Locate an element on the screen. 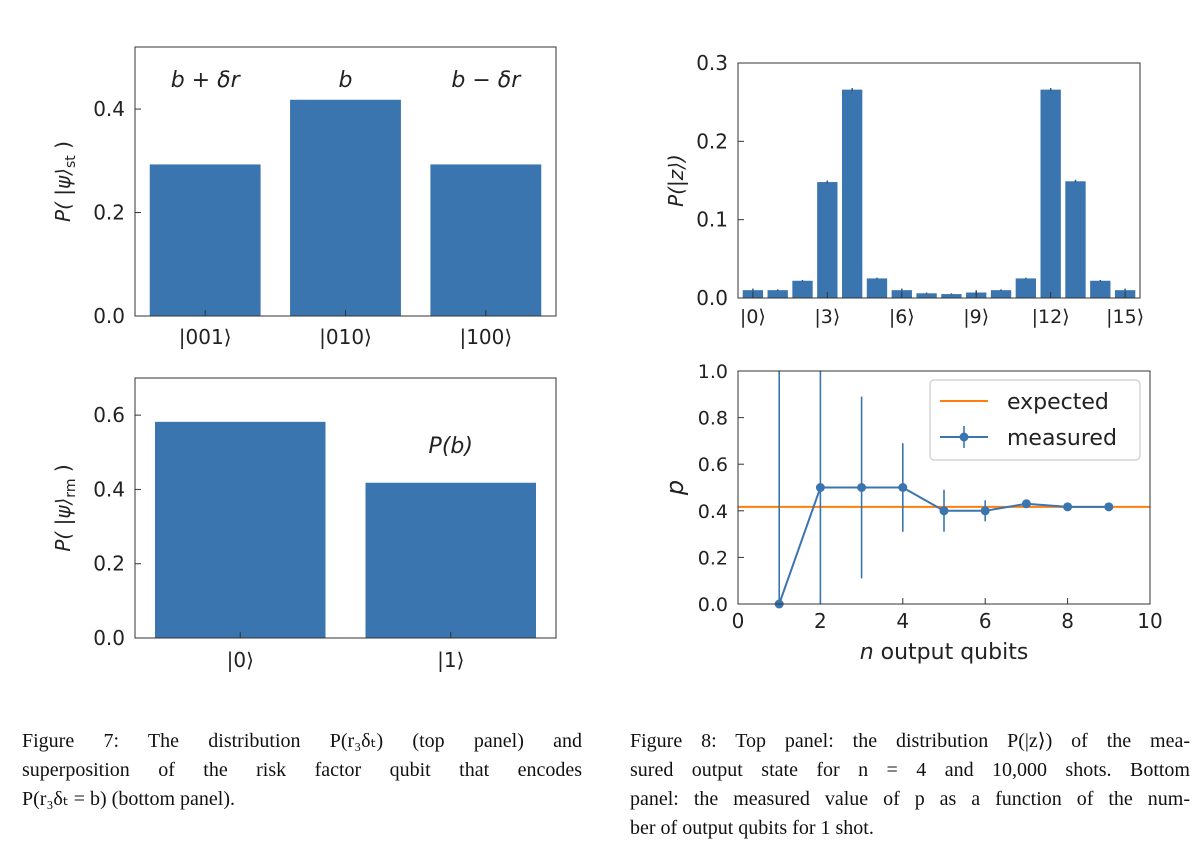 The height and width of the screenshot is (861, 1200). x-tick-label: 0 is located at coordinates (738, 621).